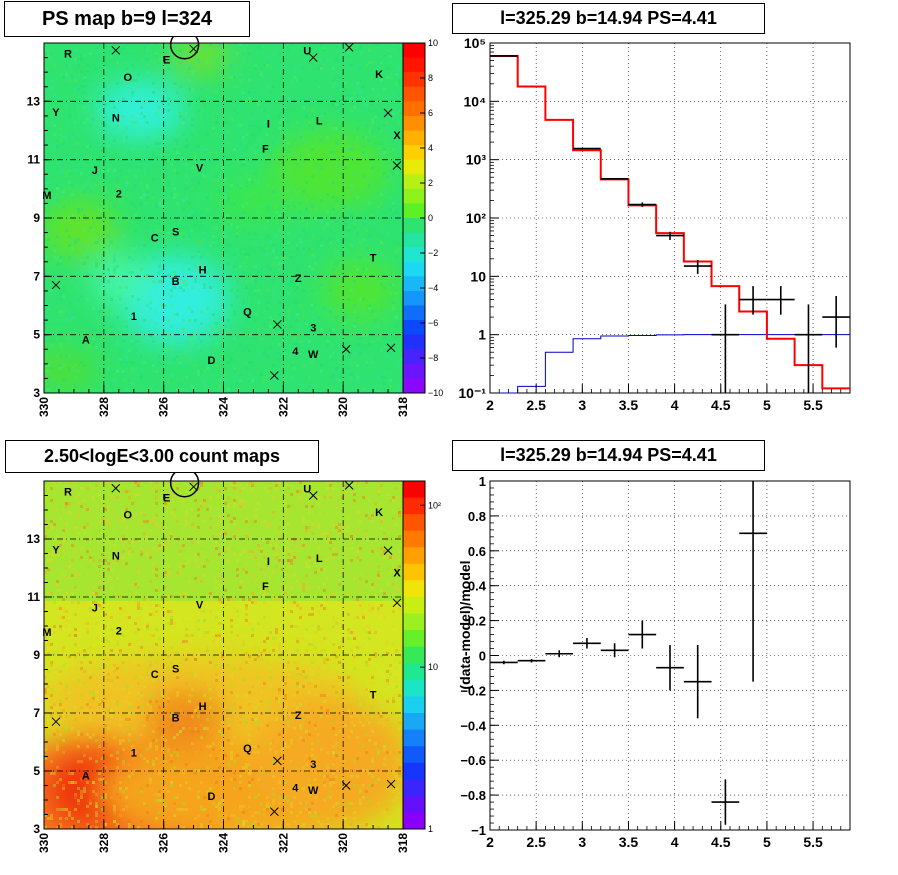 This screenshot has width=898, height=875. Describe the element at coordinates (397, 136) in the screenshot. I see `ps-source-label-9: X` at that location.